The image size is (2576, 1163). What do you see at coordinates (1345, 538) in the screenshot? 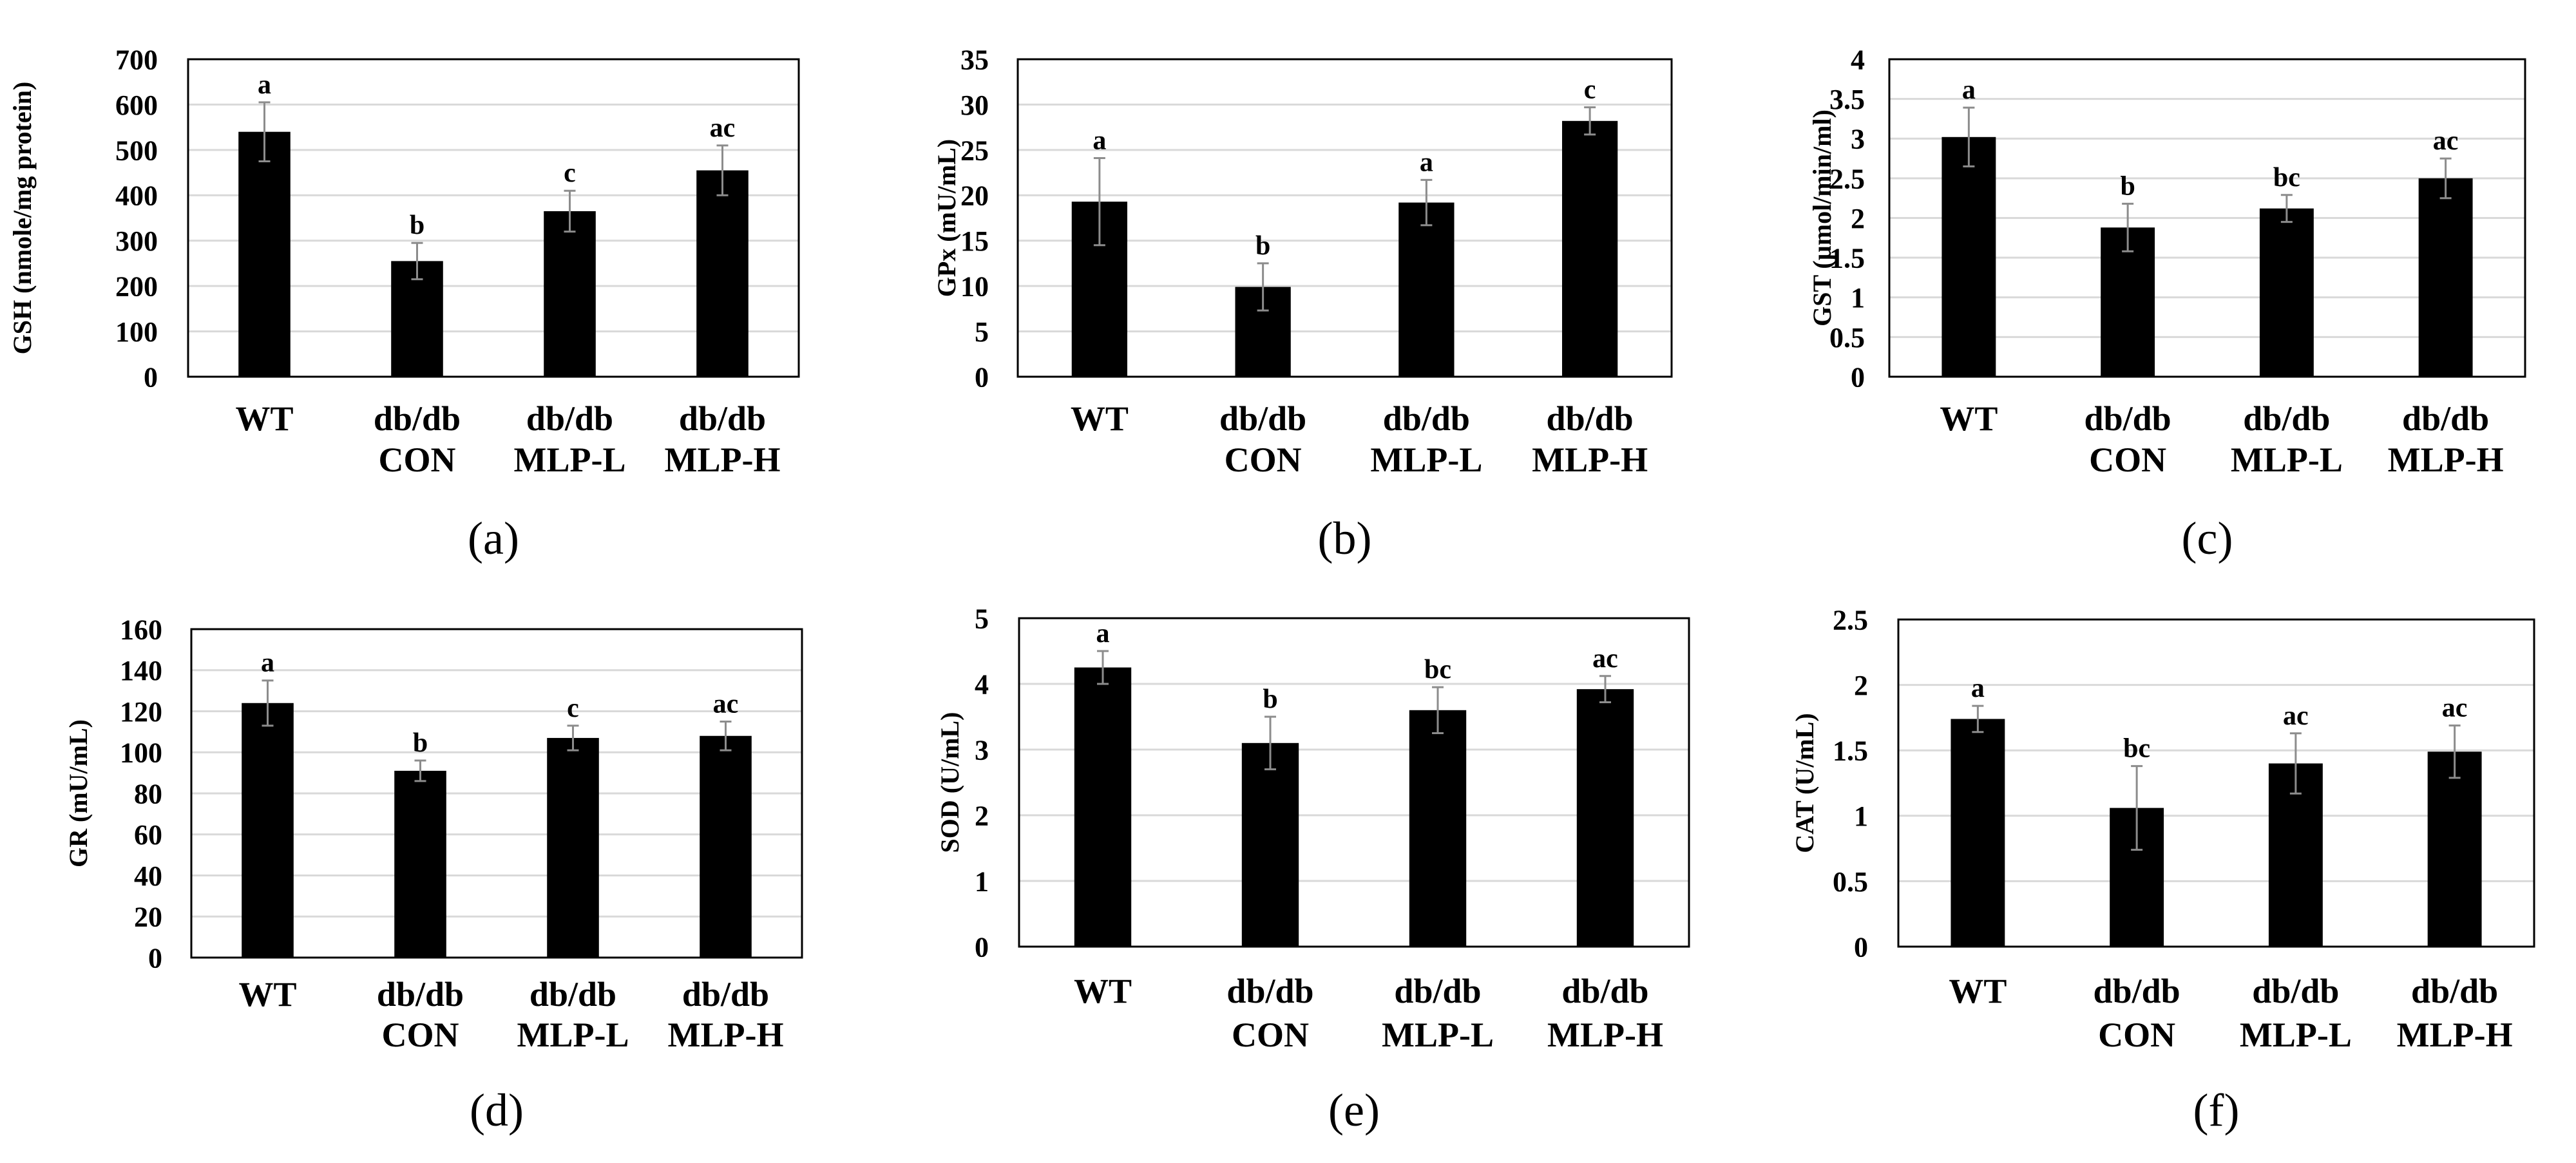
I see `panel-label: (b)` at bounding box center [1345, 538].